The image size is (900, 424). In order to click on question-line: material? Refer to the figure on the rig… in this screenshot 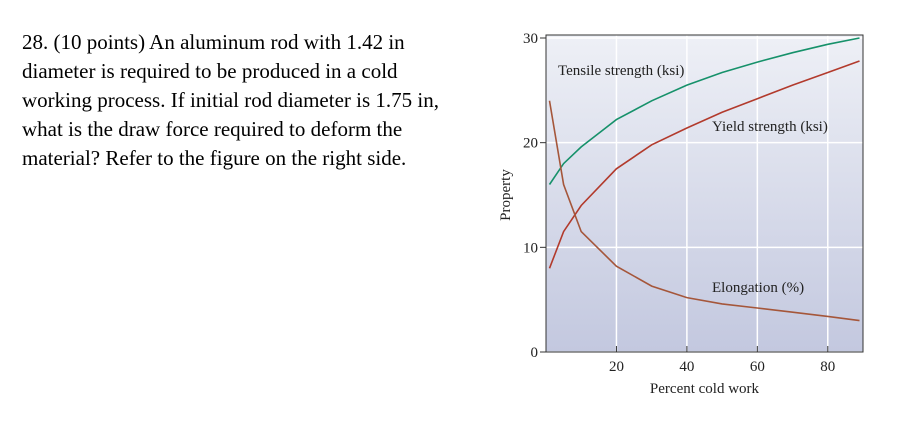, I will do `click(214, 158)`.